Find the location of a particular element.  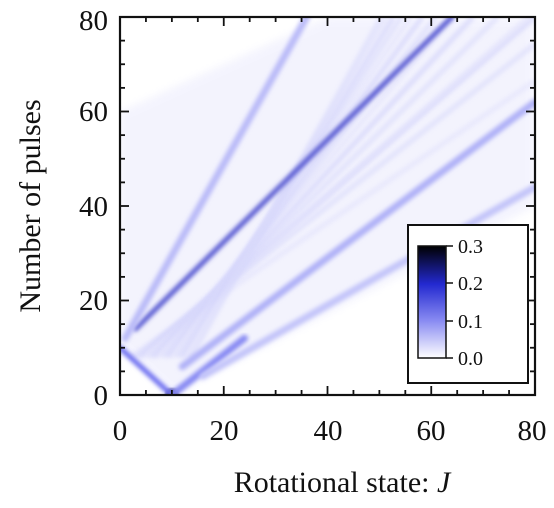

y-tick-label: 20 is located at coordinates (93, 301).